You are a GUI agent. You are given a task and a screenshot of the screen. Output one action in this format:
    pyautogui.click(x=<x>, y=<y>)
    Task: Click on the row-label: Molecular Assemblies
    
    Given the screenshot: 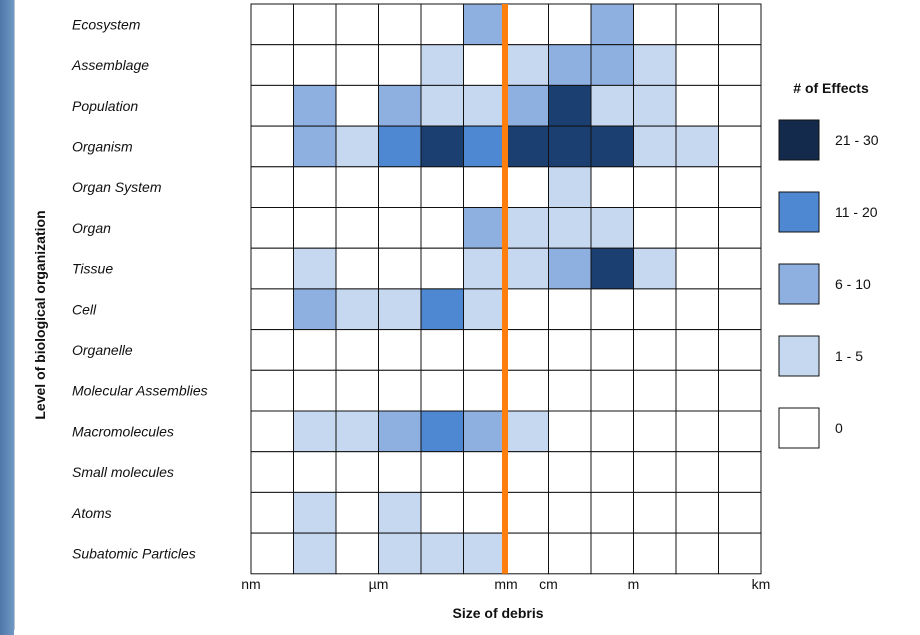 What is the action you would take?
    pyautogui.click(x=140, y=391)
    